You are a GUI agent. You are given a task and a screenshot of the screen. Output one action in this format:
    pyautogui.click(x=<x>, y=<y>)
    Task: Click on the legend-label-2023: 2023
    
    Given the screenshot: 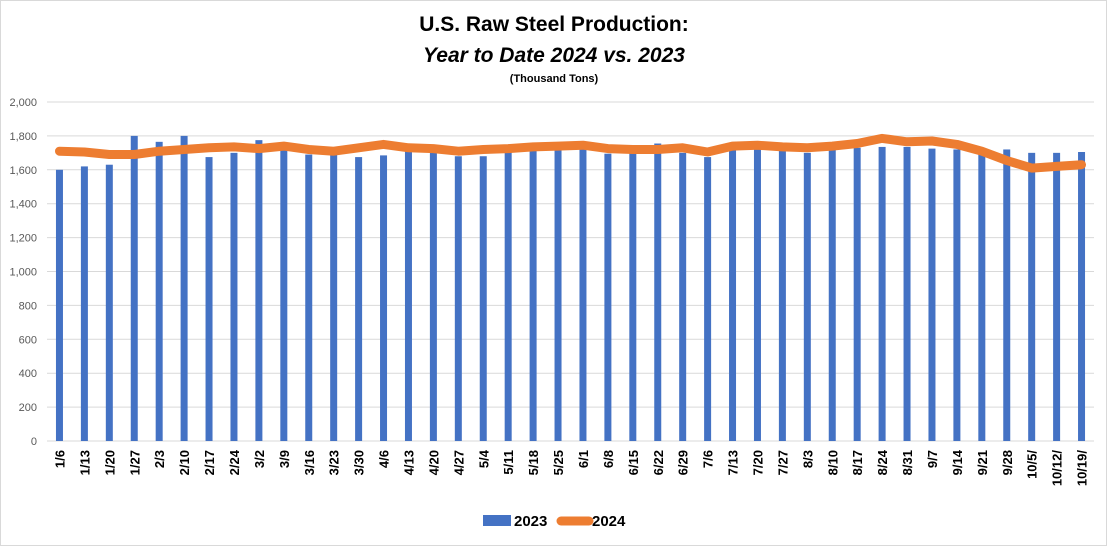 What is the action you would take?
    pyautogui.click(x=530, y=521)
    